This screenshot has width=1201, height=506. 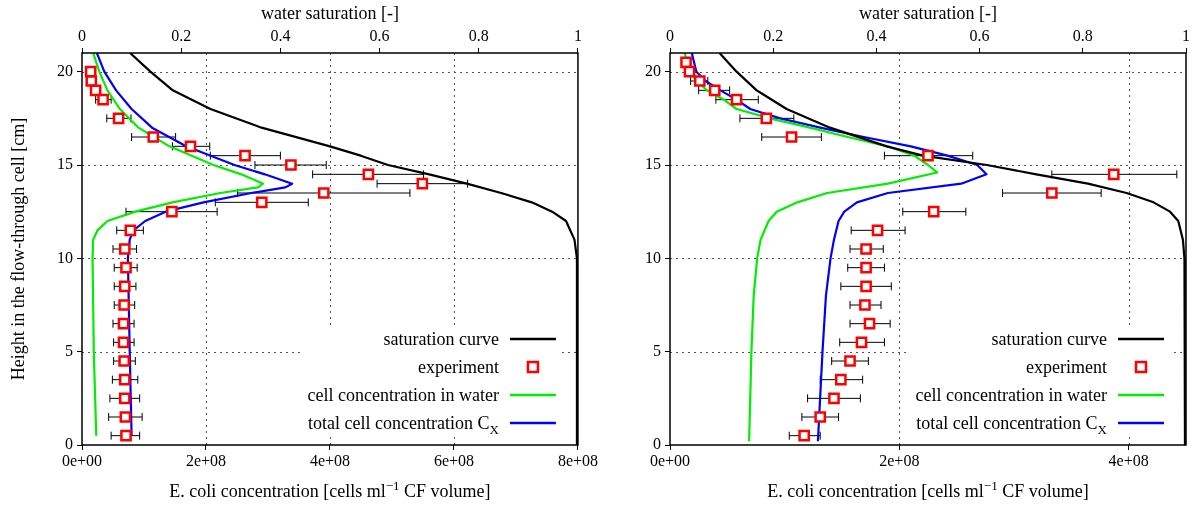 I want to click on x-tick-label: 8e+08, so click(x=577, y=460).